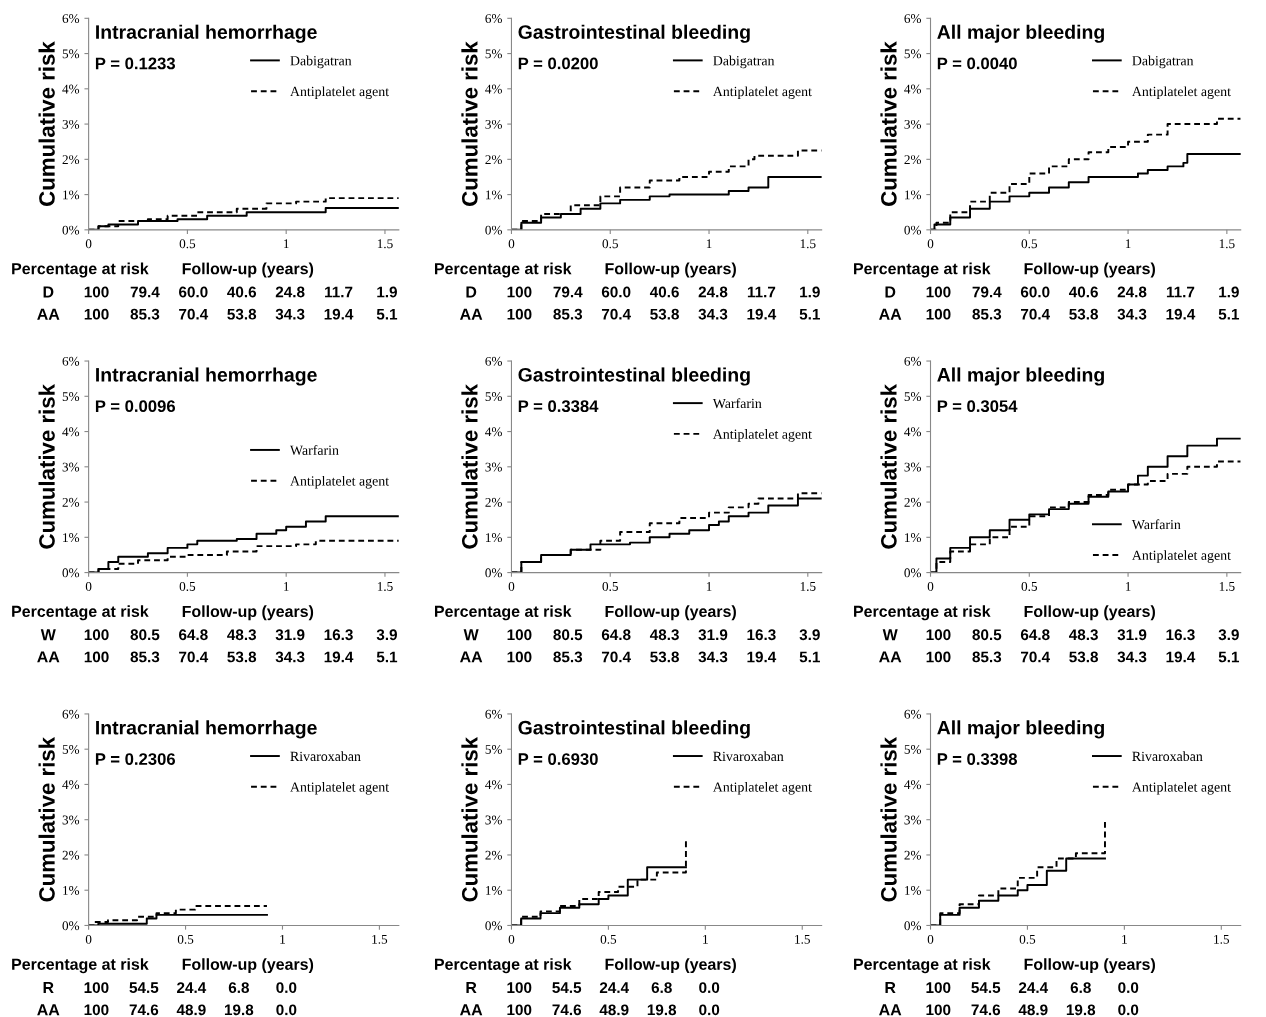 This screenshot has width=1266, height=1017. I want to click on chart-title: All major bleeding, so click(1020, 33).